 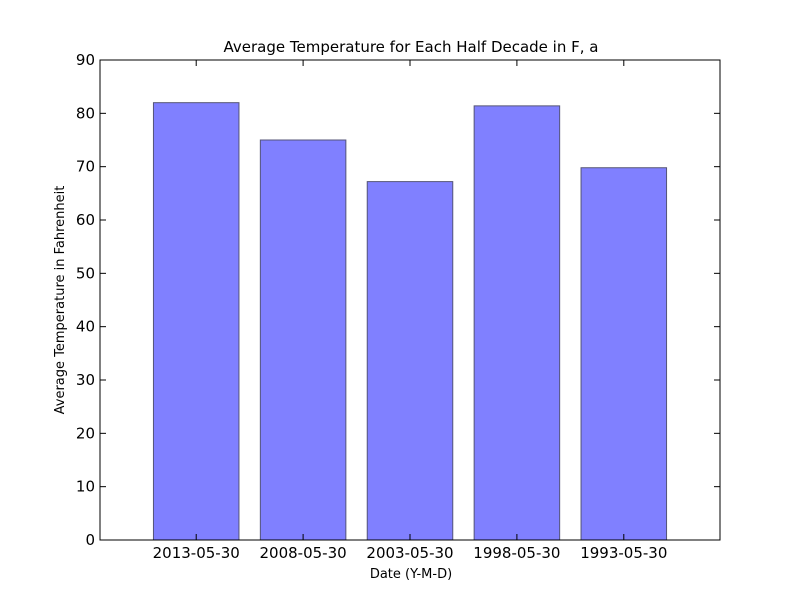 I want to click on y-tick-label: 30, so click(x=85, y=380).